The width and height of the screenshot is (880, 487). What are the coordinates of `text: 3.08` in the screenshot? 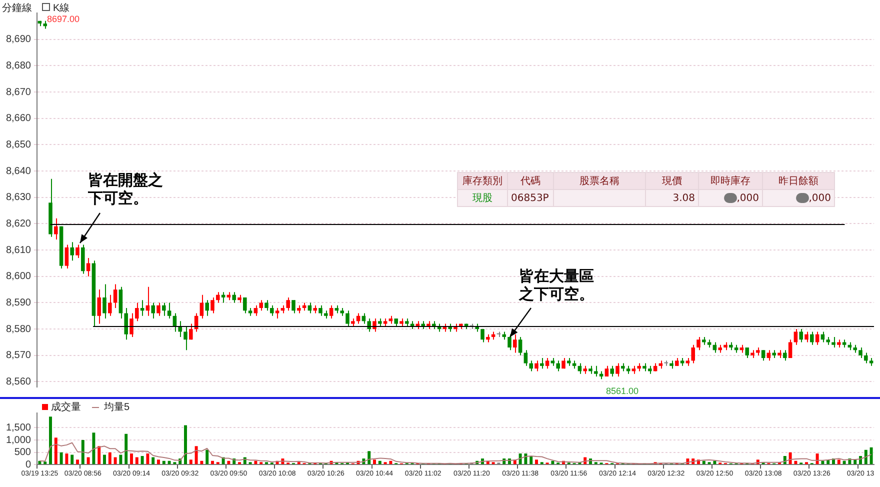 It's located at (683, 198).